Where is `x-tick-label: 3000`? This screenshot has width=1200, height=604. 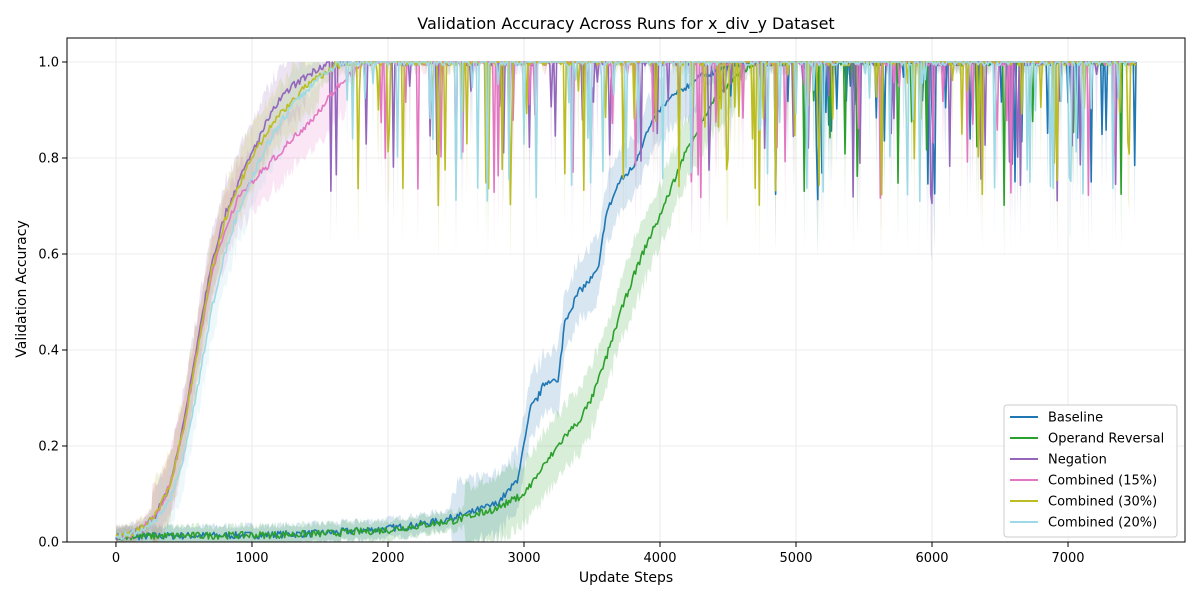
x-tick-label: 3000 is located at coordinates (523, 558).